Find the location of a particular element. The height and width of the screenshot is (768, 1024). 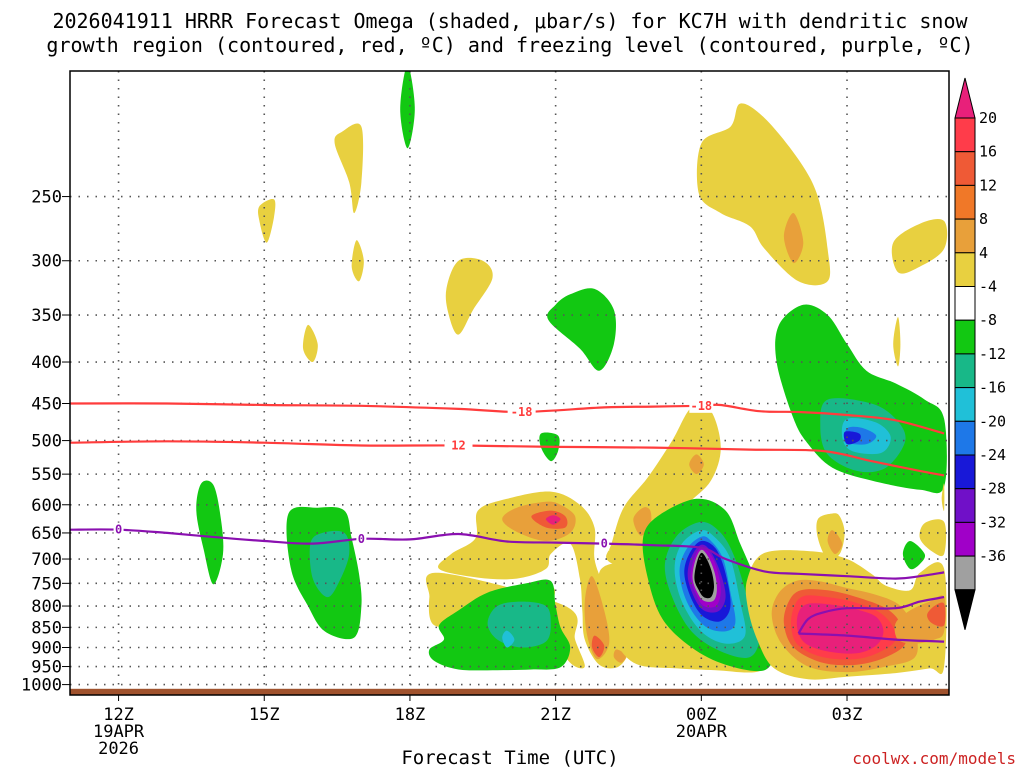

colorbar-label-3: 8 is located at coordinates (983, 219).